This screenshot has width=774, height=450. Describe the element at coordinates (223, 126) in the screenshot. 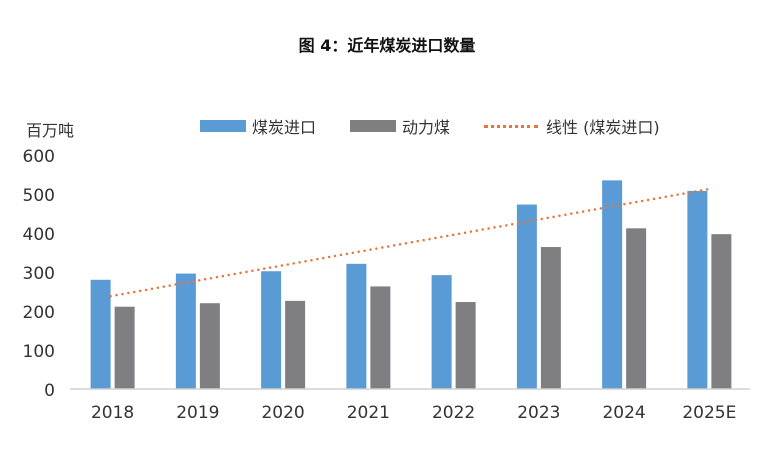

I see `legend-swatch-blue` at that location.